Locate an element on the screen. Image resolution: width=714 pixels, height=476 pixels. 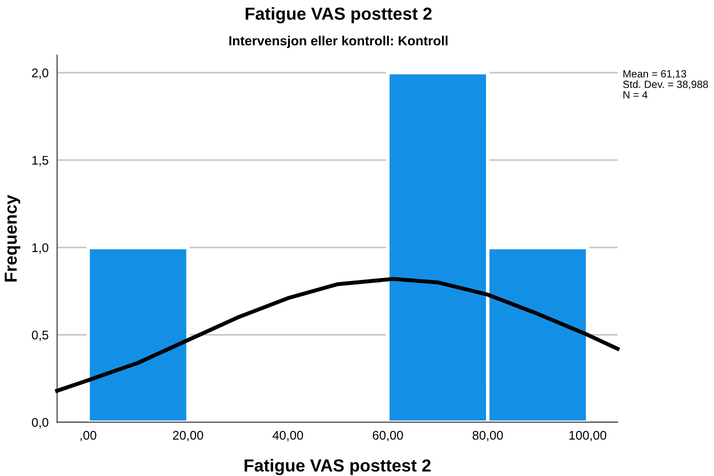
x-tick-label: 20,00 is located at coordinates (188, 436).